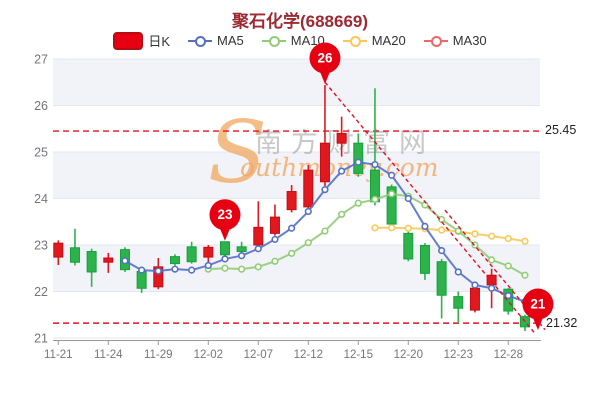 This screenshot has height=400, width=600. Describe the element at coordinates (41, 339) in the screenshot. I see `y-axis-label: 21` at that location.